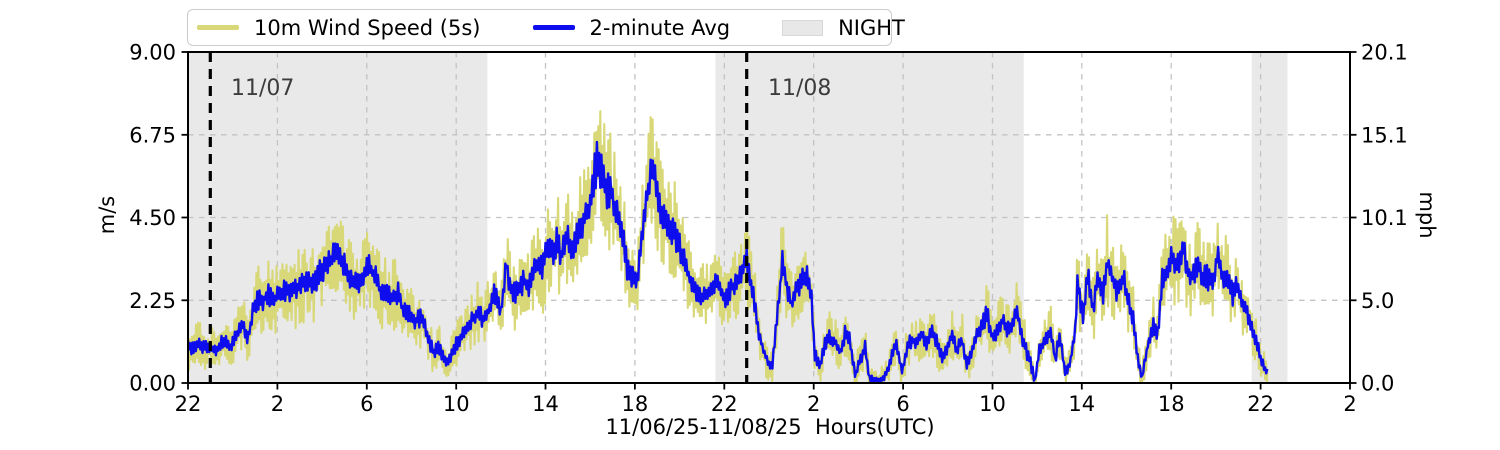 Image resolution: width=1500 pixels, height=450 pixels. I want to click on legend-item-2min-avg: 2-minute Avg, so click(631, 27).